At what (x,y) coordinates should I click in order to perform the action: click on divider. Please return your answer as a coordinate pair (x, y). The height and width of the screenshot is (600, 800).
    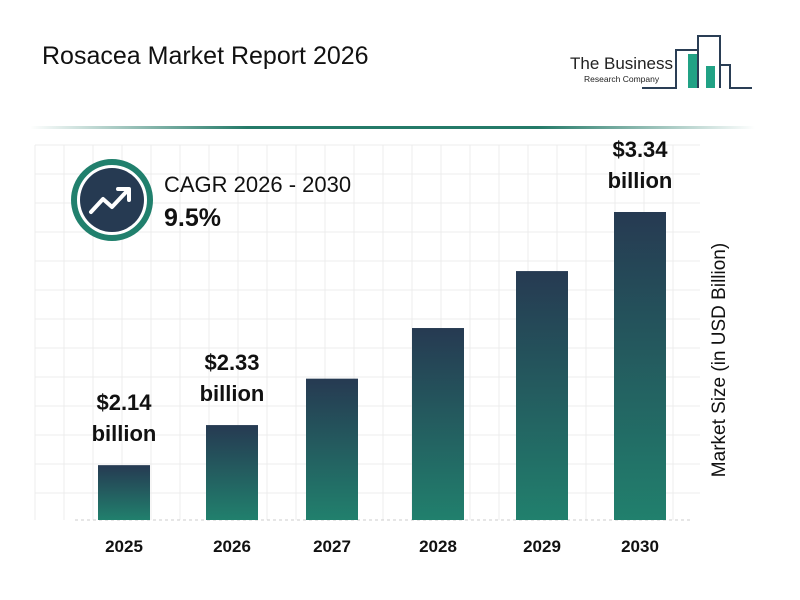
    Looking at the image, I should click on (392, 127).